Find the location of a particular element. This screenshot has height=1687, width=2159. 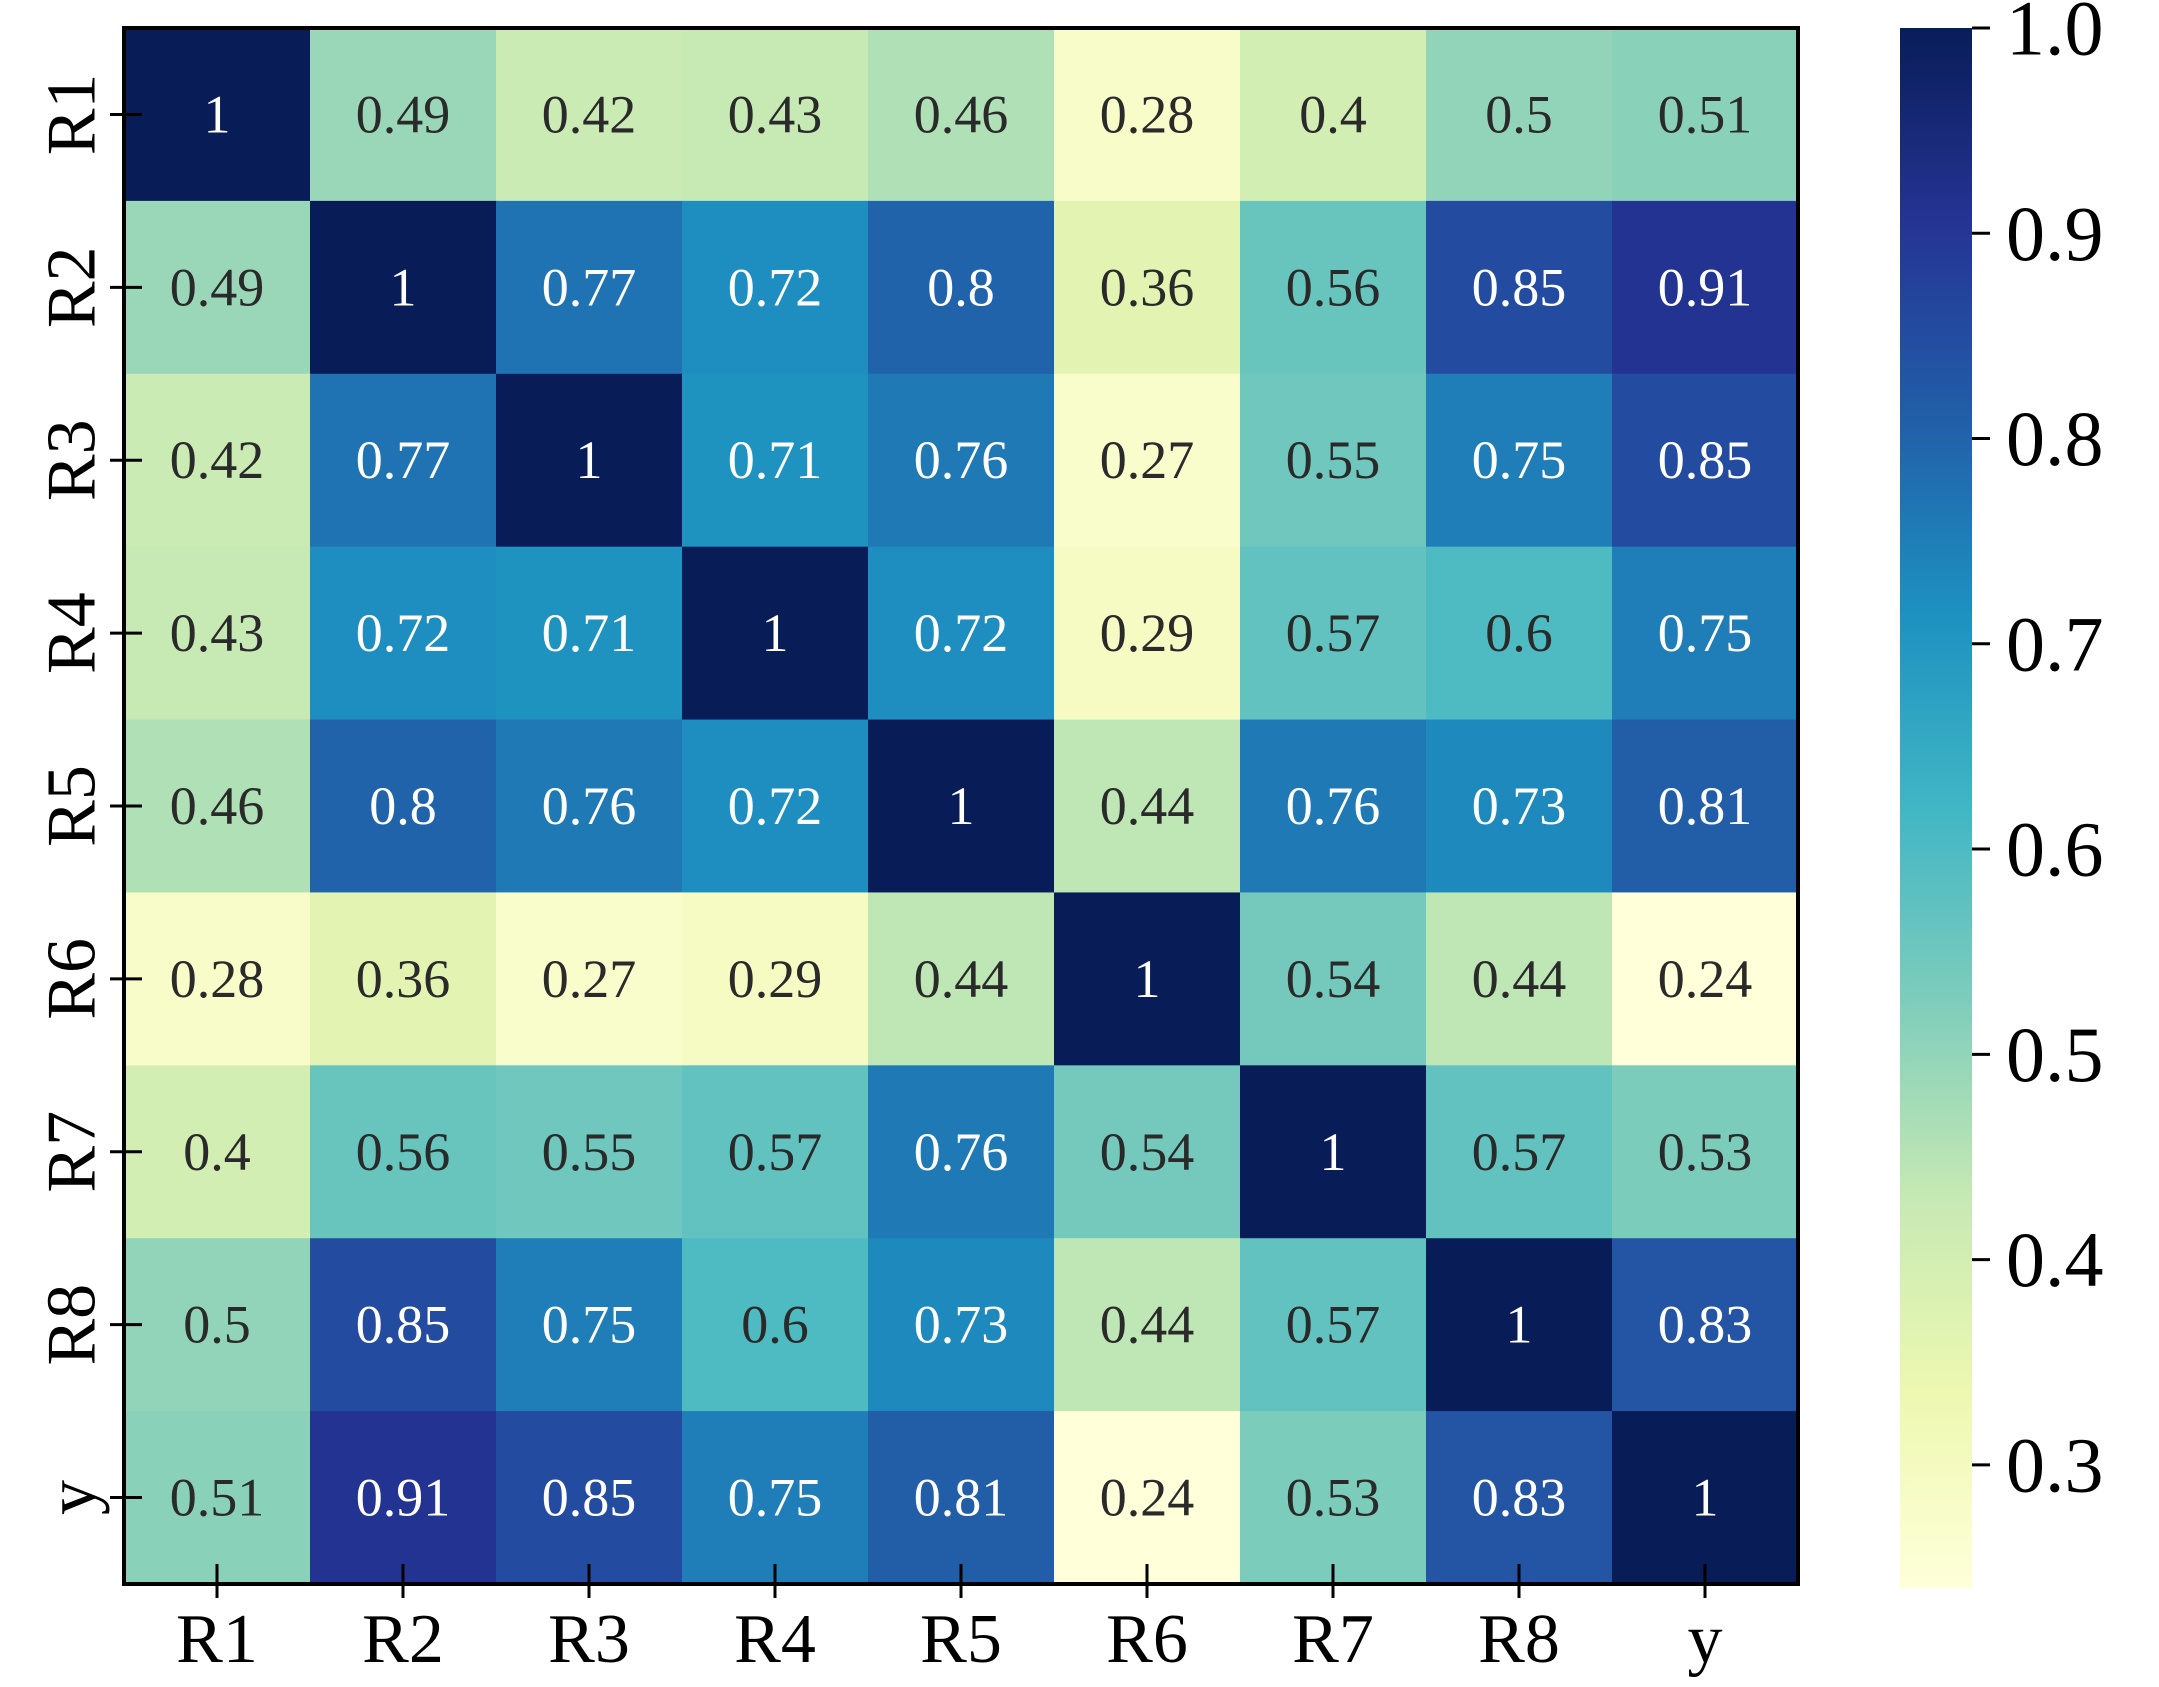

cell-annotation-R4-R1: 0.43 is located at coordinates (217, 633).